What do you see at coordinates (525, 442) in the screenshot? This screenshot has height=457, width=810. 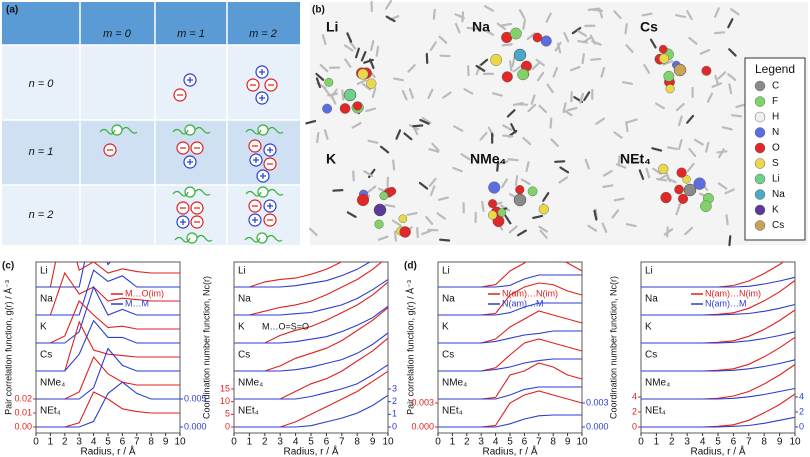 I see `x-tick-label: 6` at bounding box center [525, 442].